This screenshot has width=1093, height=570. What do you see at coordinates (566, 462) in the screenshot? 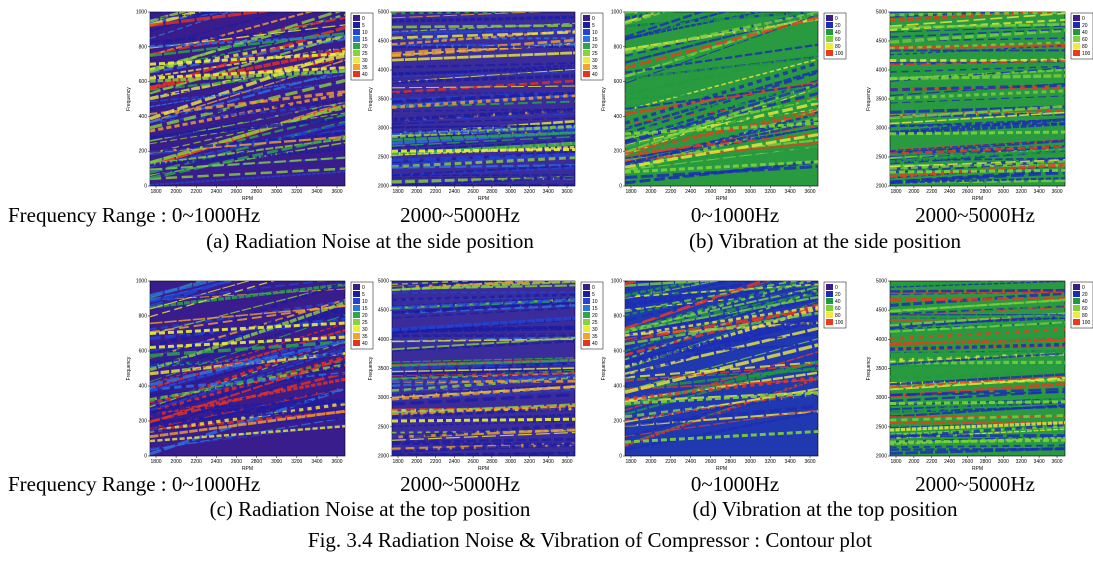
I see `x-tick-label: 3600` at bounding box center [566, 462].